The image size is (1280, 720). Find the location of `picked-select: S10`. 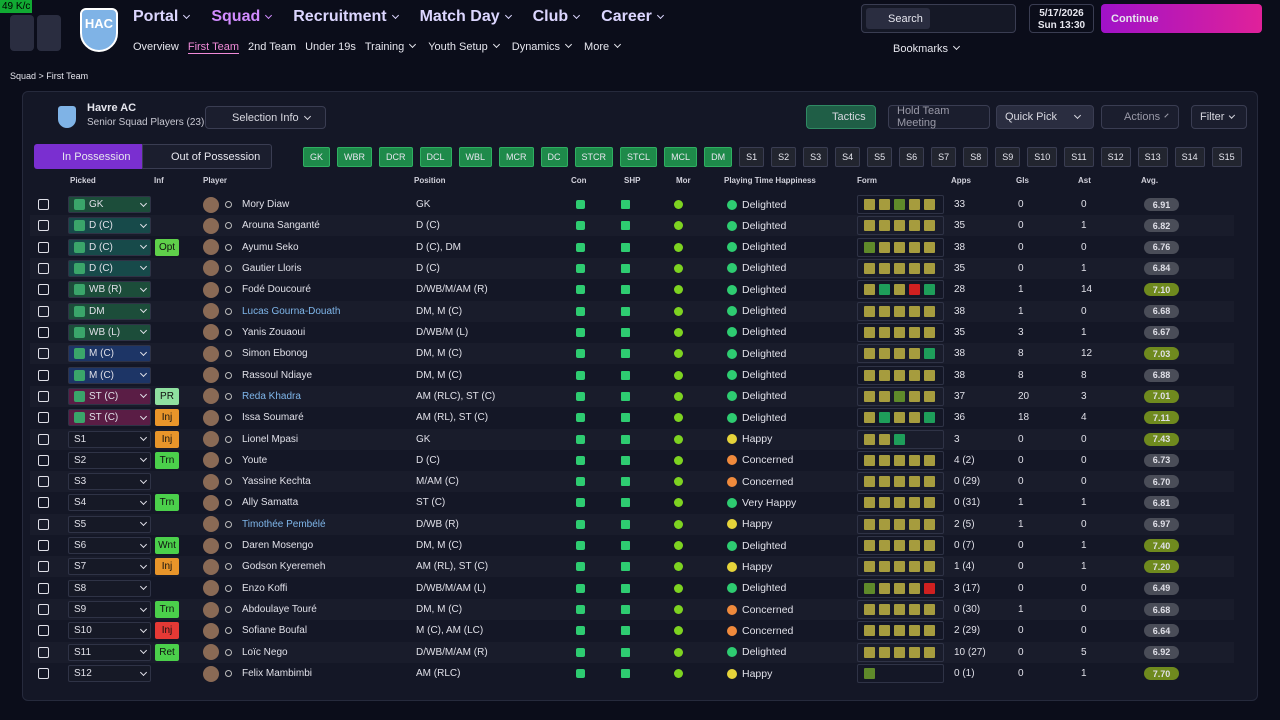

picked-select: S10 is located at coordinates (109, 631).